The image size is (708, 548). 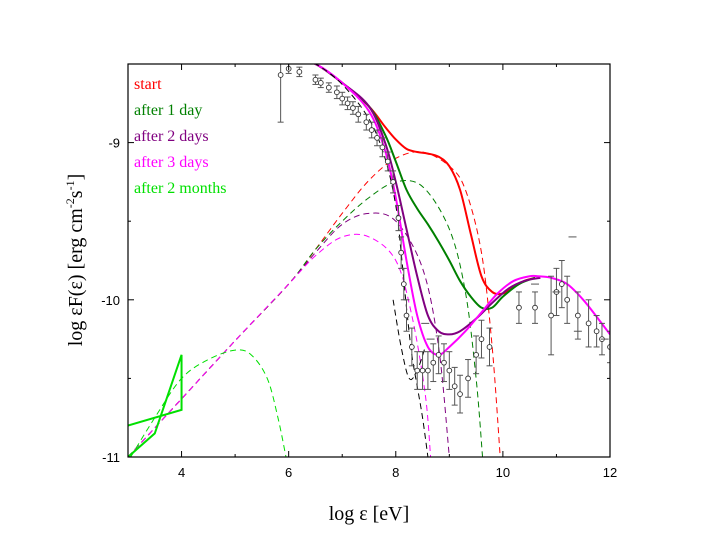 What do you see at coordinates (610, 472) in the screenshot?
I see `x-tick-label: 12` at bounding box center [610, 472].